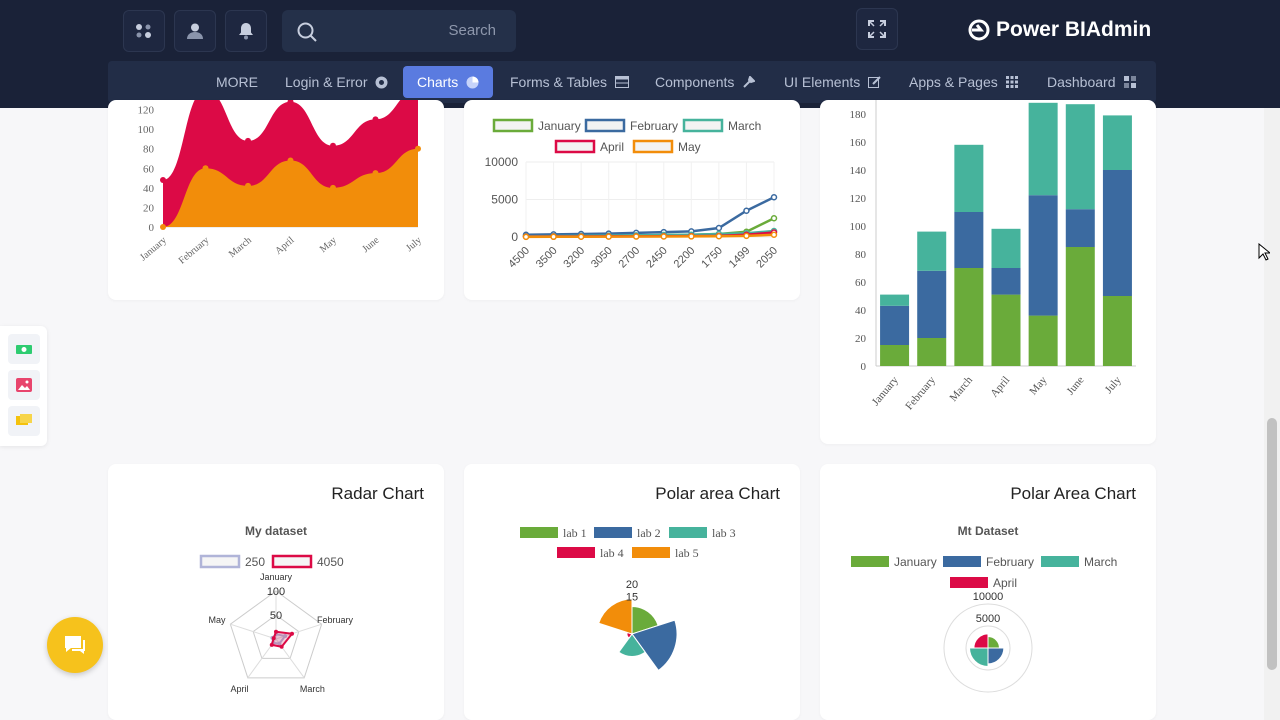 Image resolution: width=1280 pixels, height=720 pixels. I want to click on image-icon, so click(24, 385).